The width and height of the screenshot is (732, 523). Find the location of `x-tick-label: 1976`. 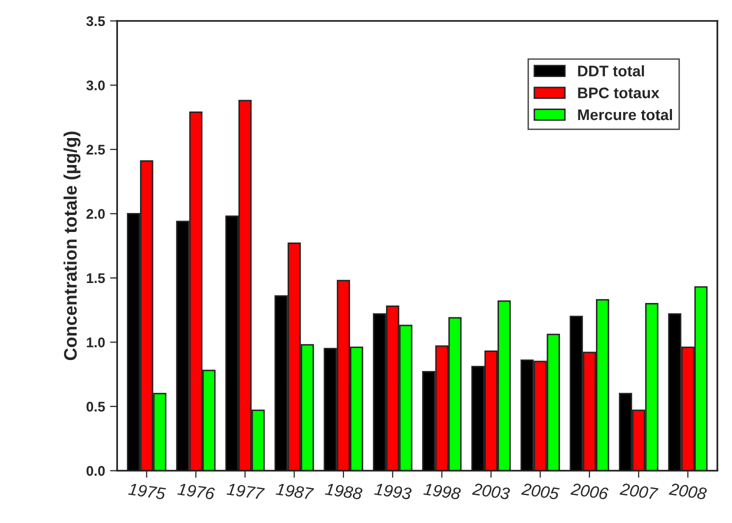

x-tick-label: 1976 is located at coordinates (196, 491).